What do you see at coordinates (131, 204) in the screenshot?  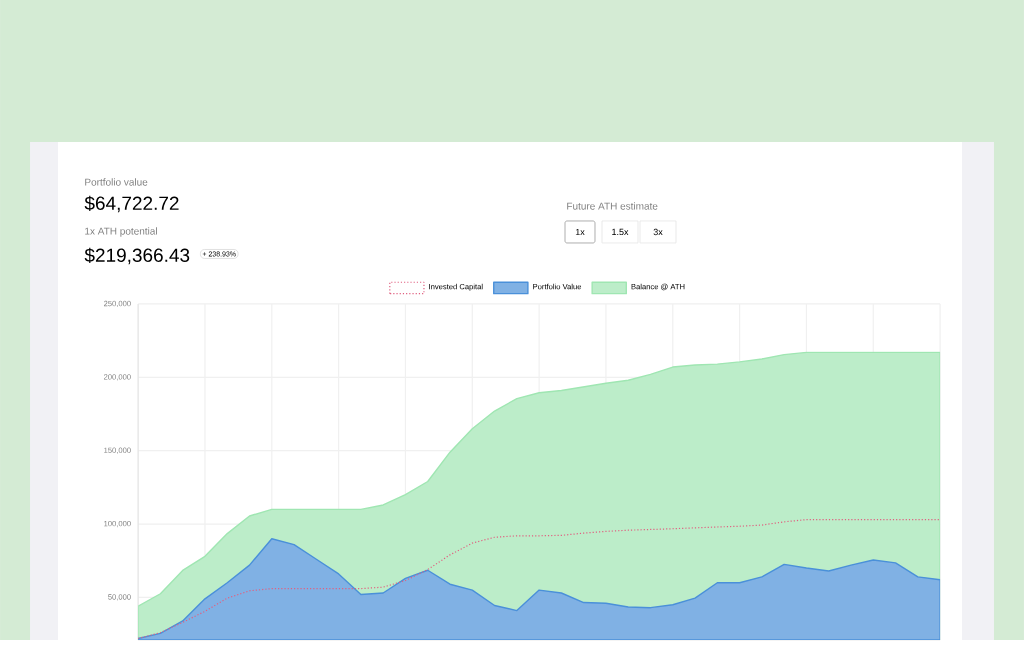 I see `text: $64,722.72` at bounding box center [131, 204].